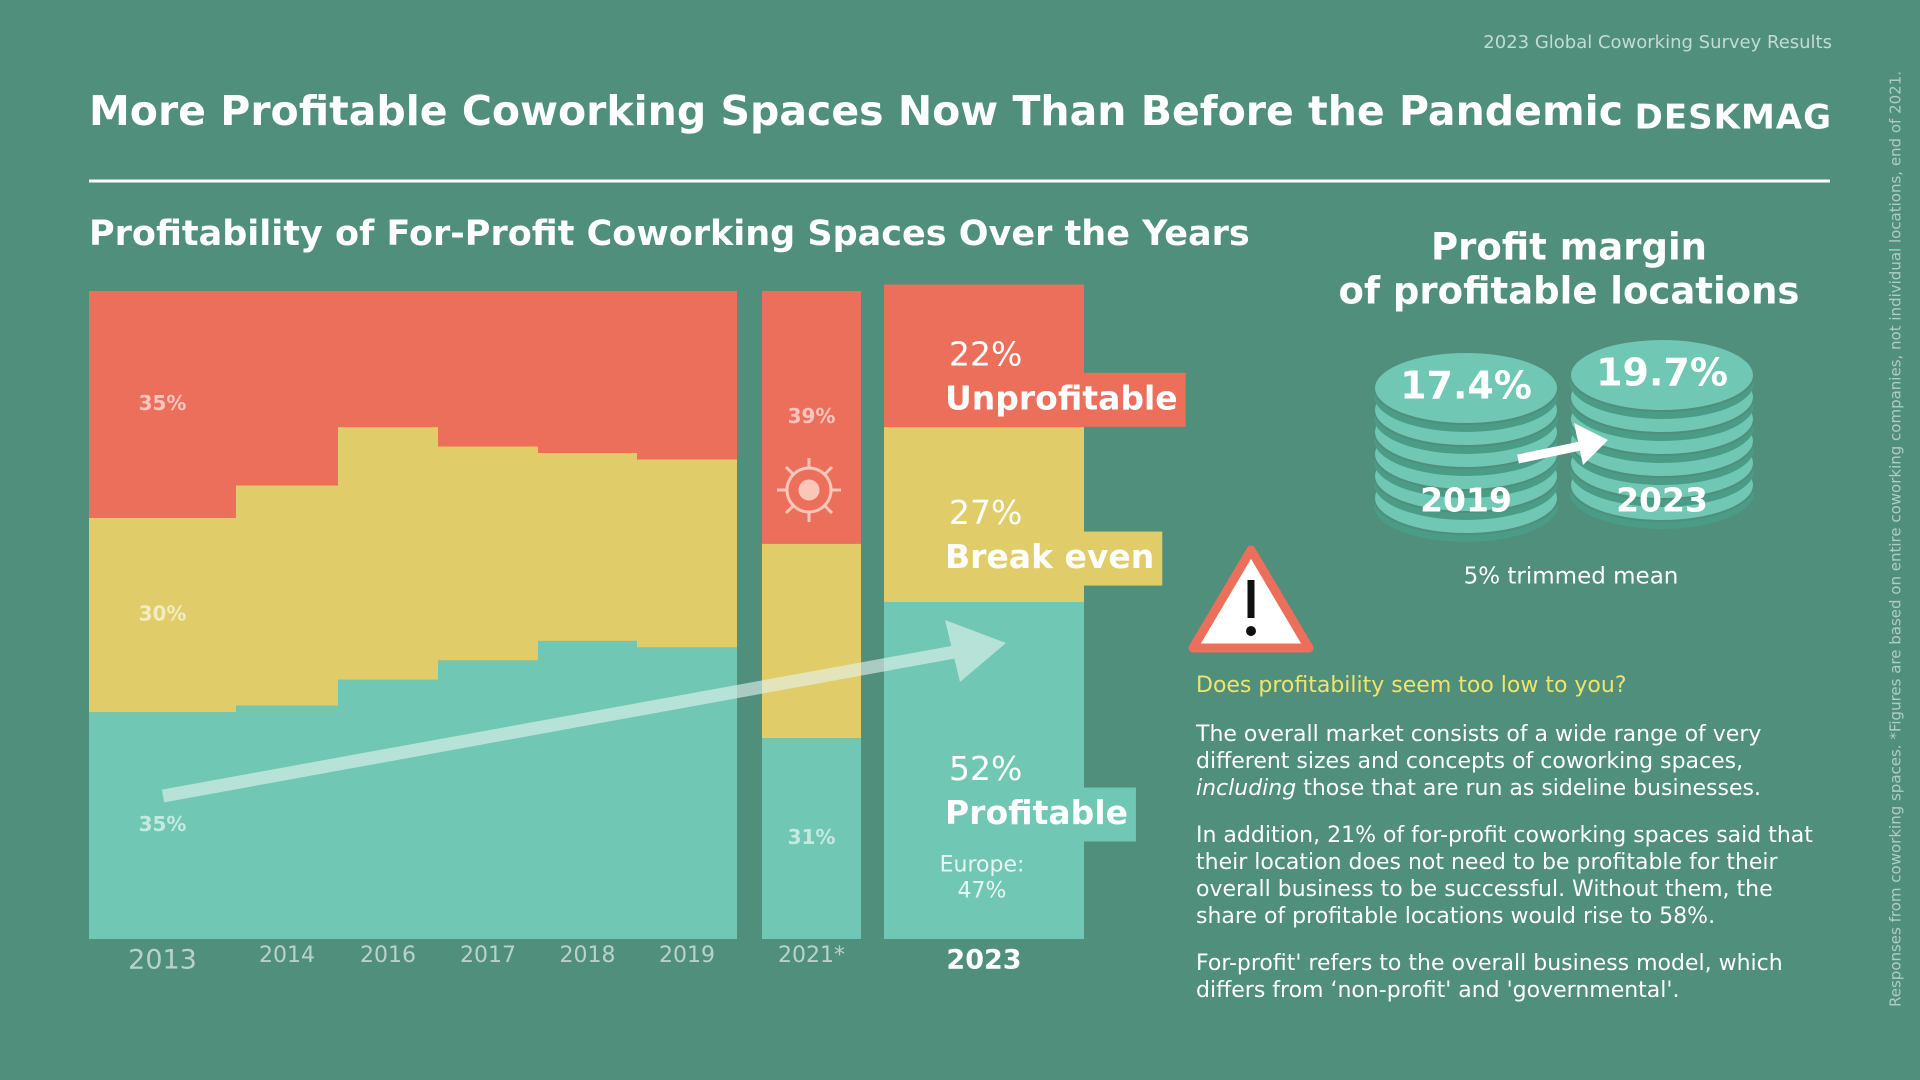 The height and width of the screenshot is (1080, 1920). I want to click on data-label: 39%, so click(812, 416).